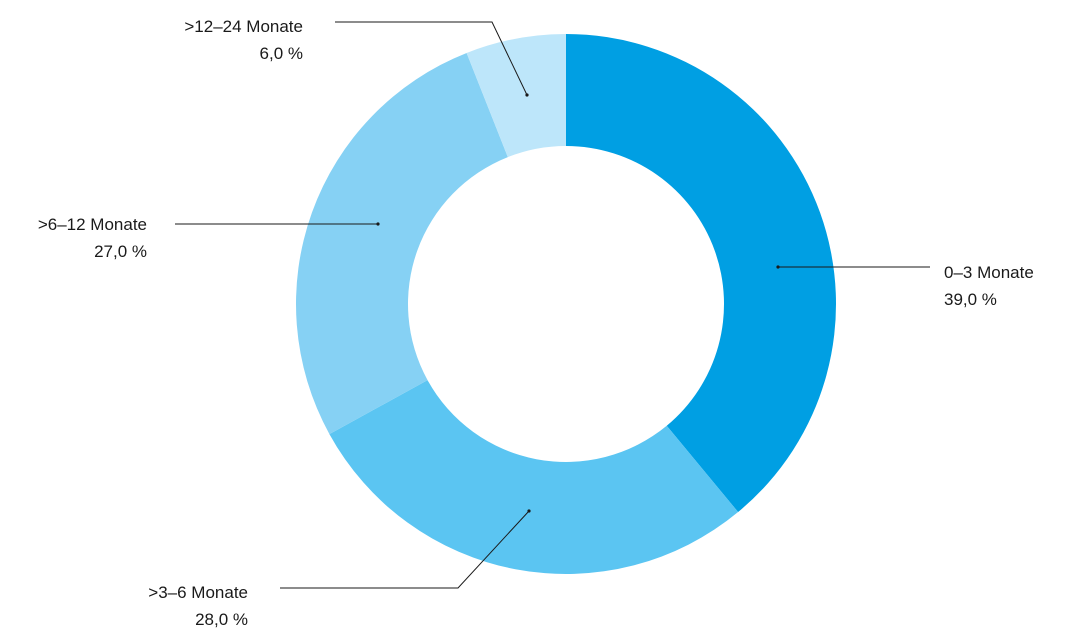  Describe the element at coordinates (431, 58) in the screenshot. I see `leader-line-12-24-monate` at that location.